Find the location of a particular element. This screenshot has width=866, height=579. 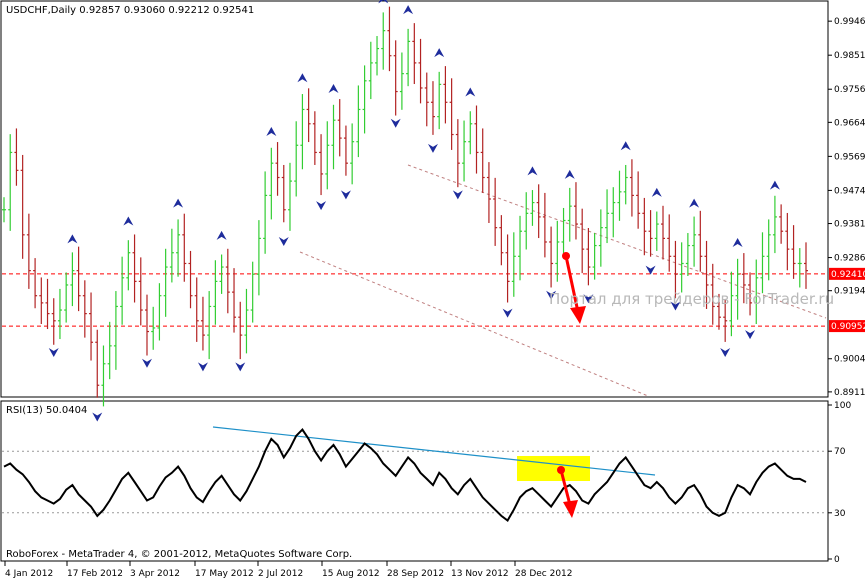

rsi-forecast-arrow is located at coordinates (567, 492).